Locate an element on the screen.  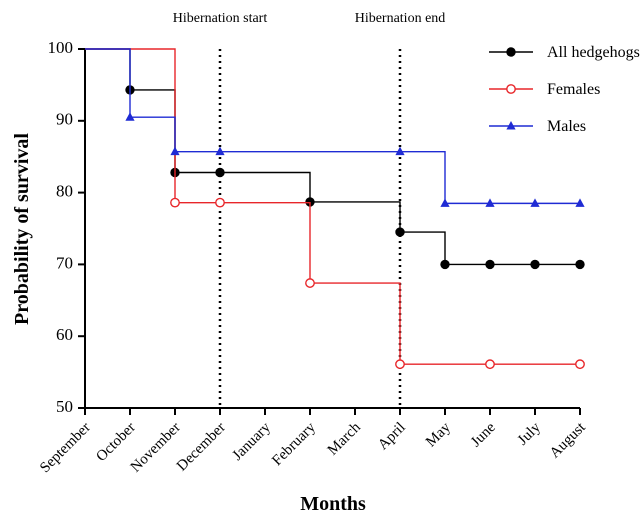
legend-label: Females is located at coordinates (573, 89).